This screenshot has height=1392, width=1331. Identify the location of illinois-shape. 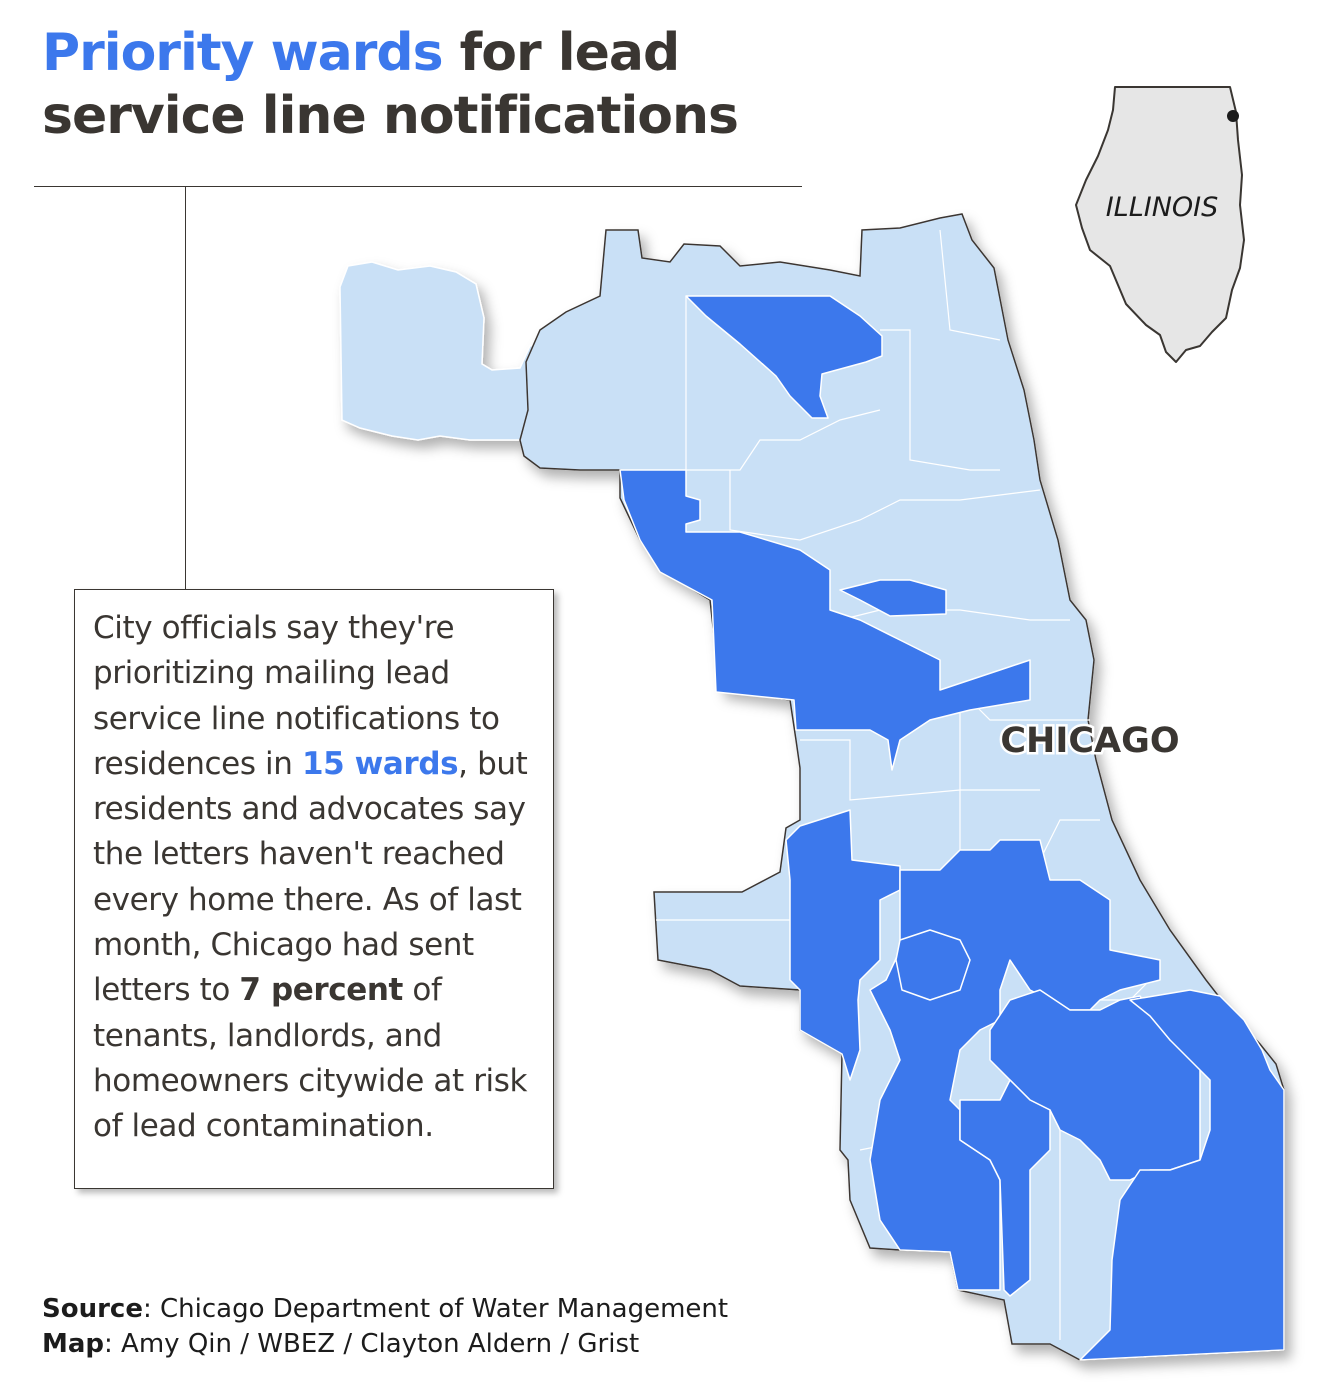
(1160, 224).